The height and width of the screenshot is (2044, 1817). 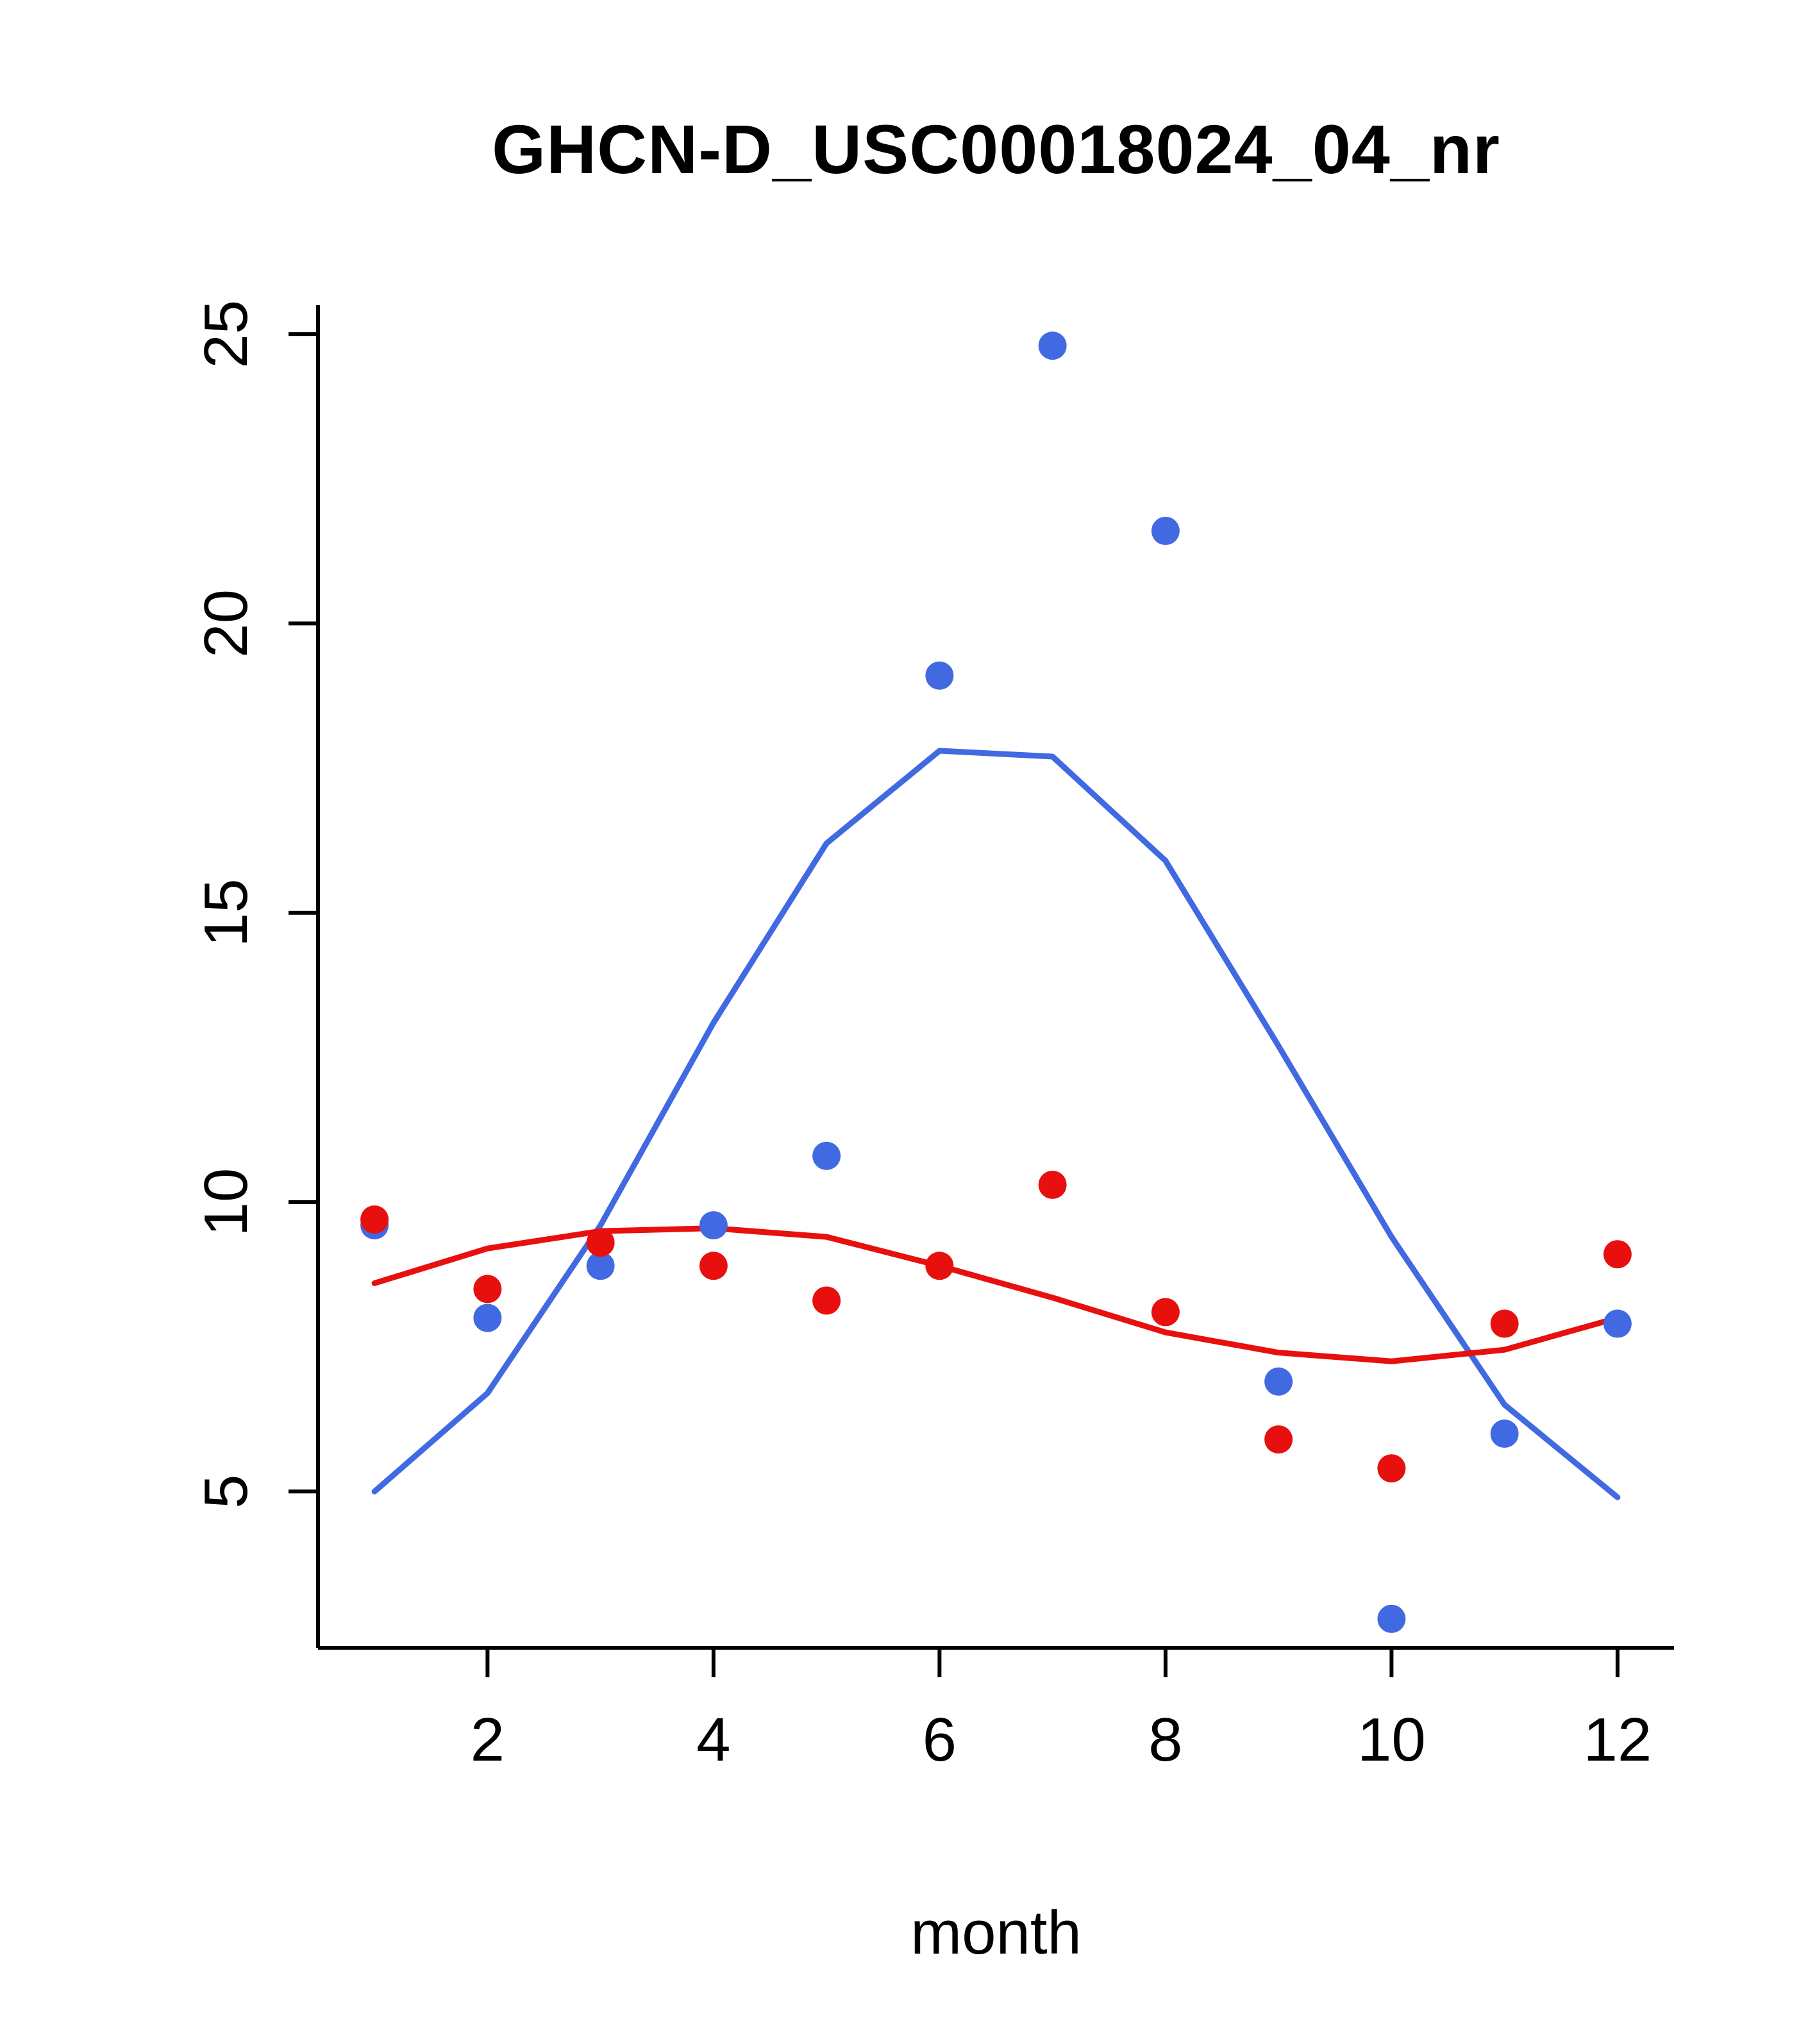 I want to click on x-tick-label: 12, so click(x=1618, y=1740).